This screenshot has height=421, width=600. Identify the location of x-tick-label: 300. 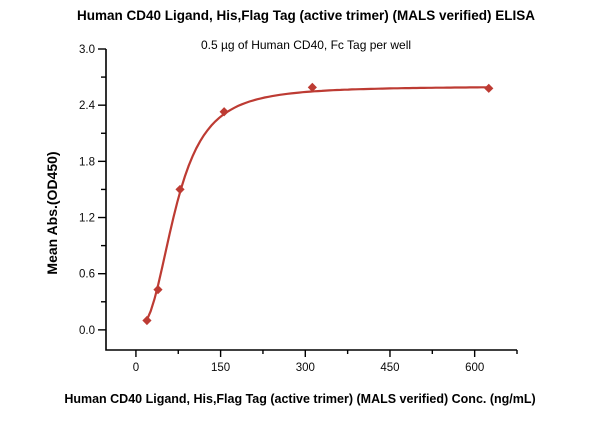
(305, 368).